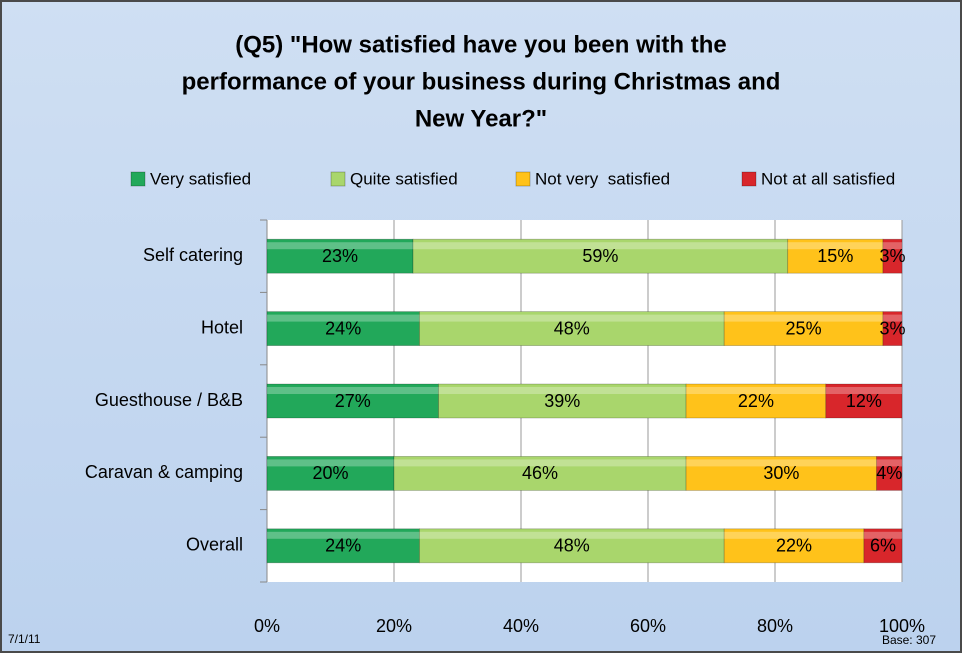 Image resolution: width=962 pixels, height=658 pixels. I want to click on data-label: 59%, so click(600, 256).